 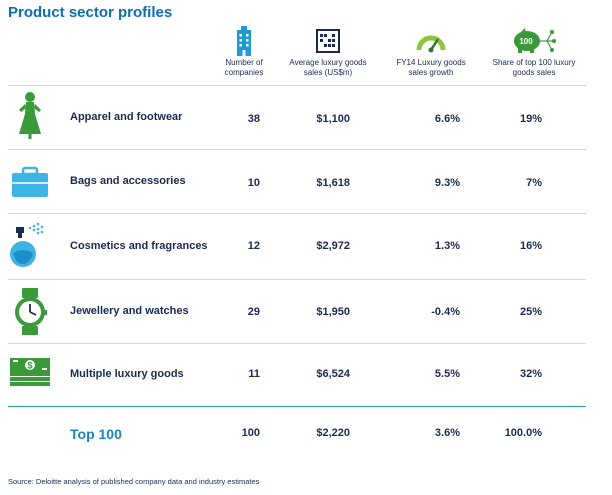 What do you see at coordinates (96, 434) in the screenshot?
I see `total-label: Top 100` at bounding box center [96, 434].